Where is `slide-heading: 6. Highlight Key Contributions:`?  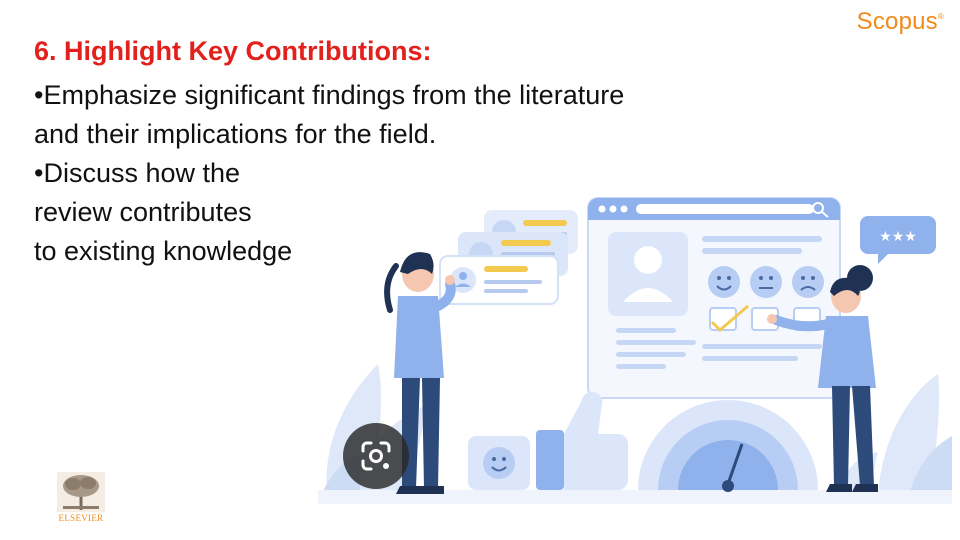
slide-heading: 6. Highlight Key Contributions: is located at coordinates (233, 51).